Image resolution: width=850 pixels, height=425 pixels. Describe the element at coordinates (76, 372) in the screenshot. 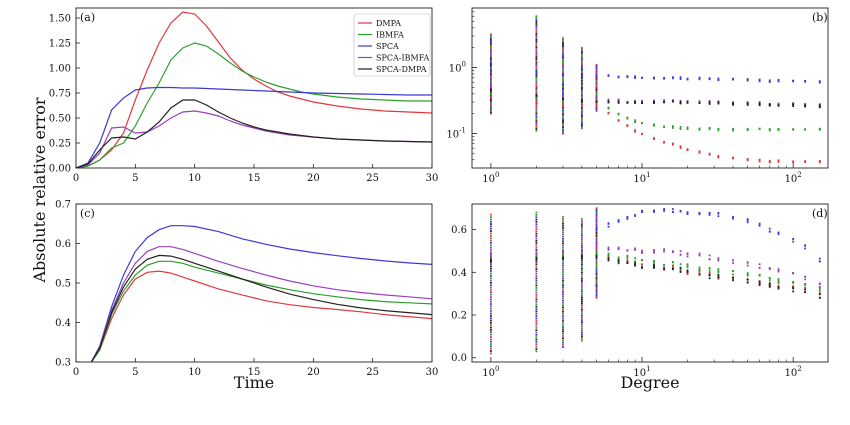

I see `x-tick-label: 0` at that location.